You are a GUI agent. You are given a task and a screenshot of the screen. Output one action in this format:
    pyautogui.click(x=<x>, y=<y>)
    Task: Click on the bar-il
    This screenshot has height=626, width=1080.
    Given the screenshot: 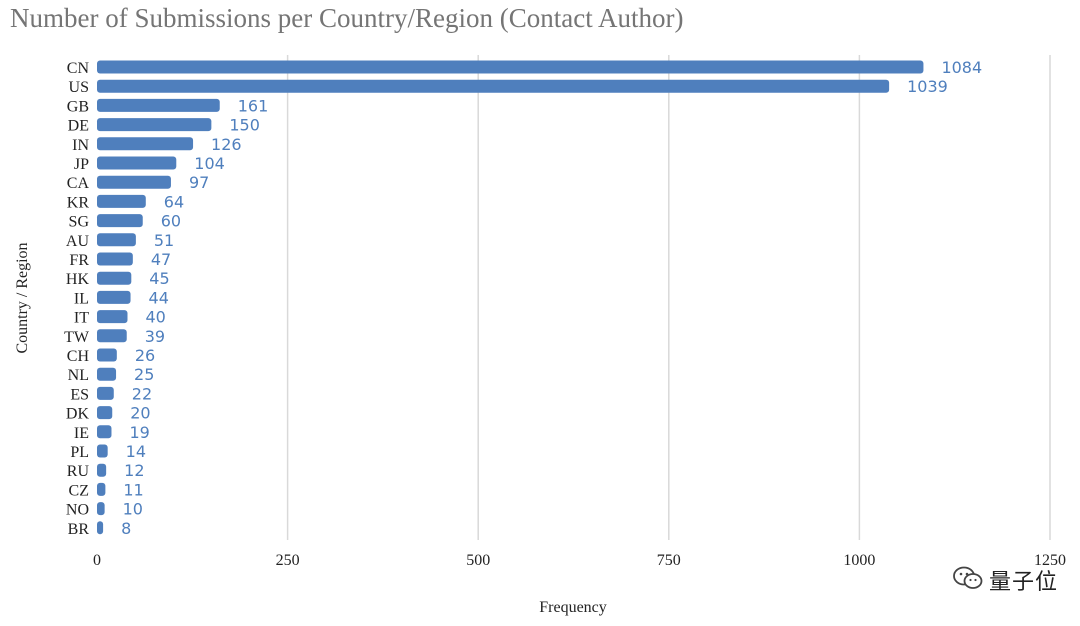 What is the action you would take?
    pyautogui.click(x=114, y=297)
    